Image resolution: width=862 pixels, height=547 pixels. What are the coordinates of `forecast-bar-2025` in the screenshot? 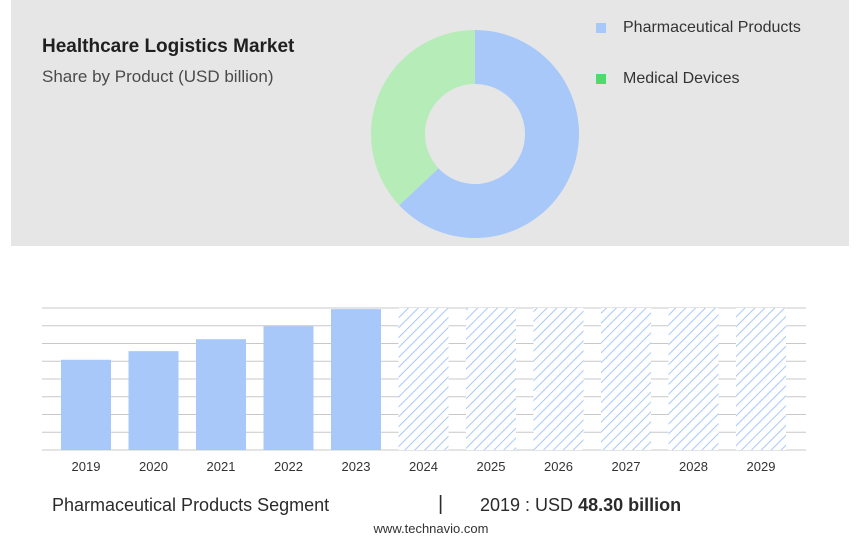 It's located at (491, 379).